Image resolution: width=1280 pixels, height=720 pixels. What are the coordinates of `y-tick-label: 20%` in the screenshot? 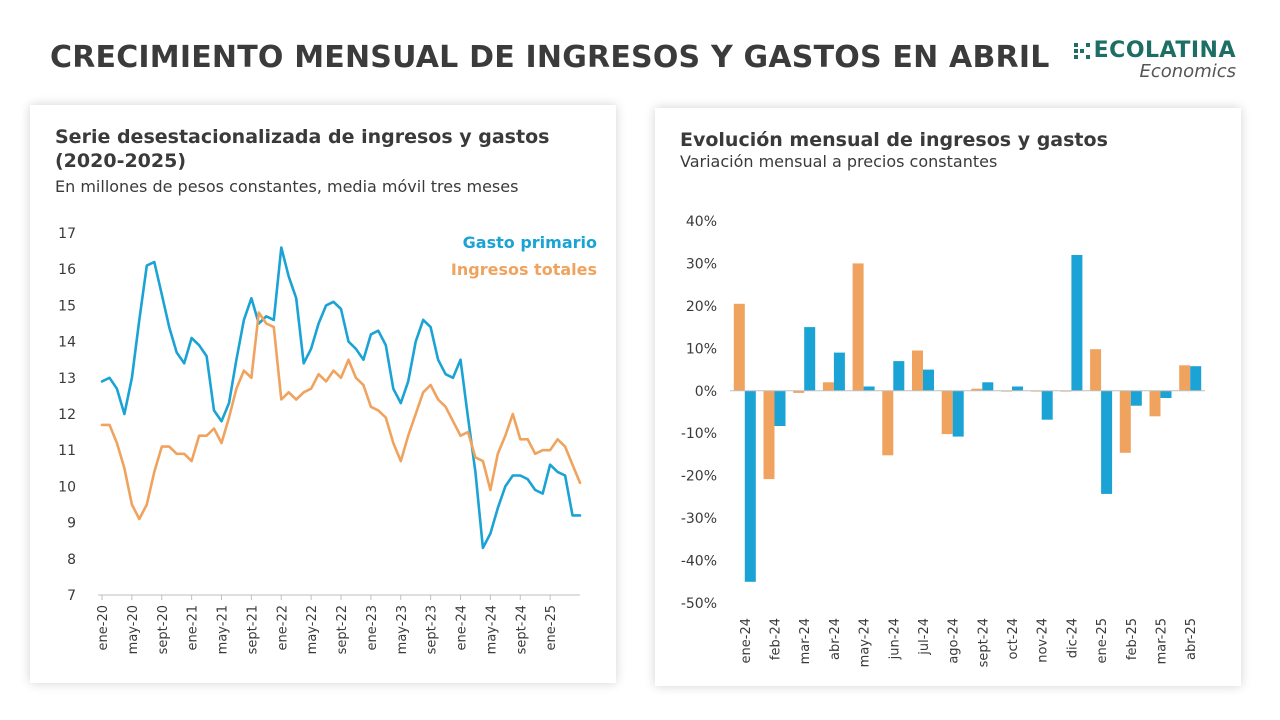 It's located at (701, 307).